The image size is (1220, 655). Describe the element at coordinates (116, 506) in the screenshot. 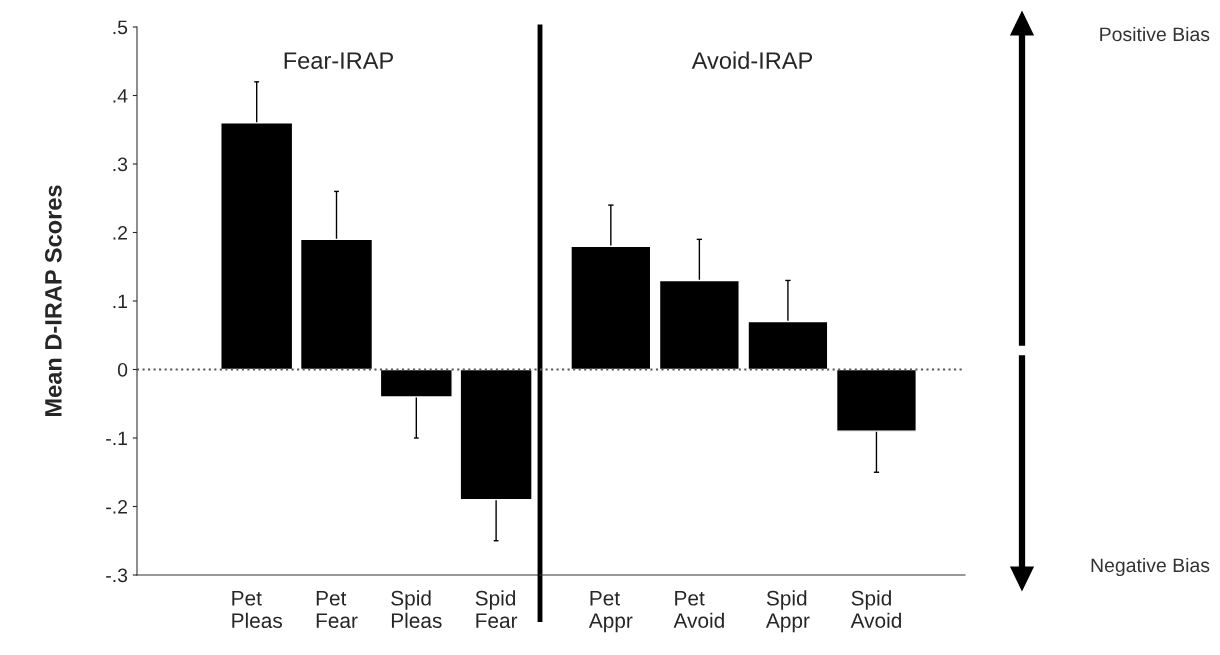

I see `y-tick-label: -.2` at that location.